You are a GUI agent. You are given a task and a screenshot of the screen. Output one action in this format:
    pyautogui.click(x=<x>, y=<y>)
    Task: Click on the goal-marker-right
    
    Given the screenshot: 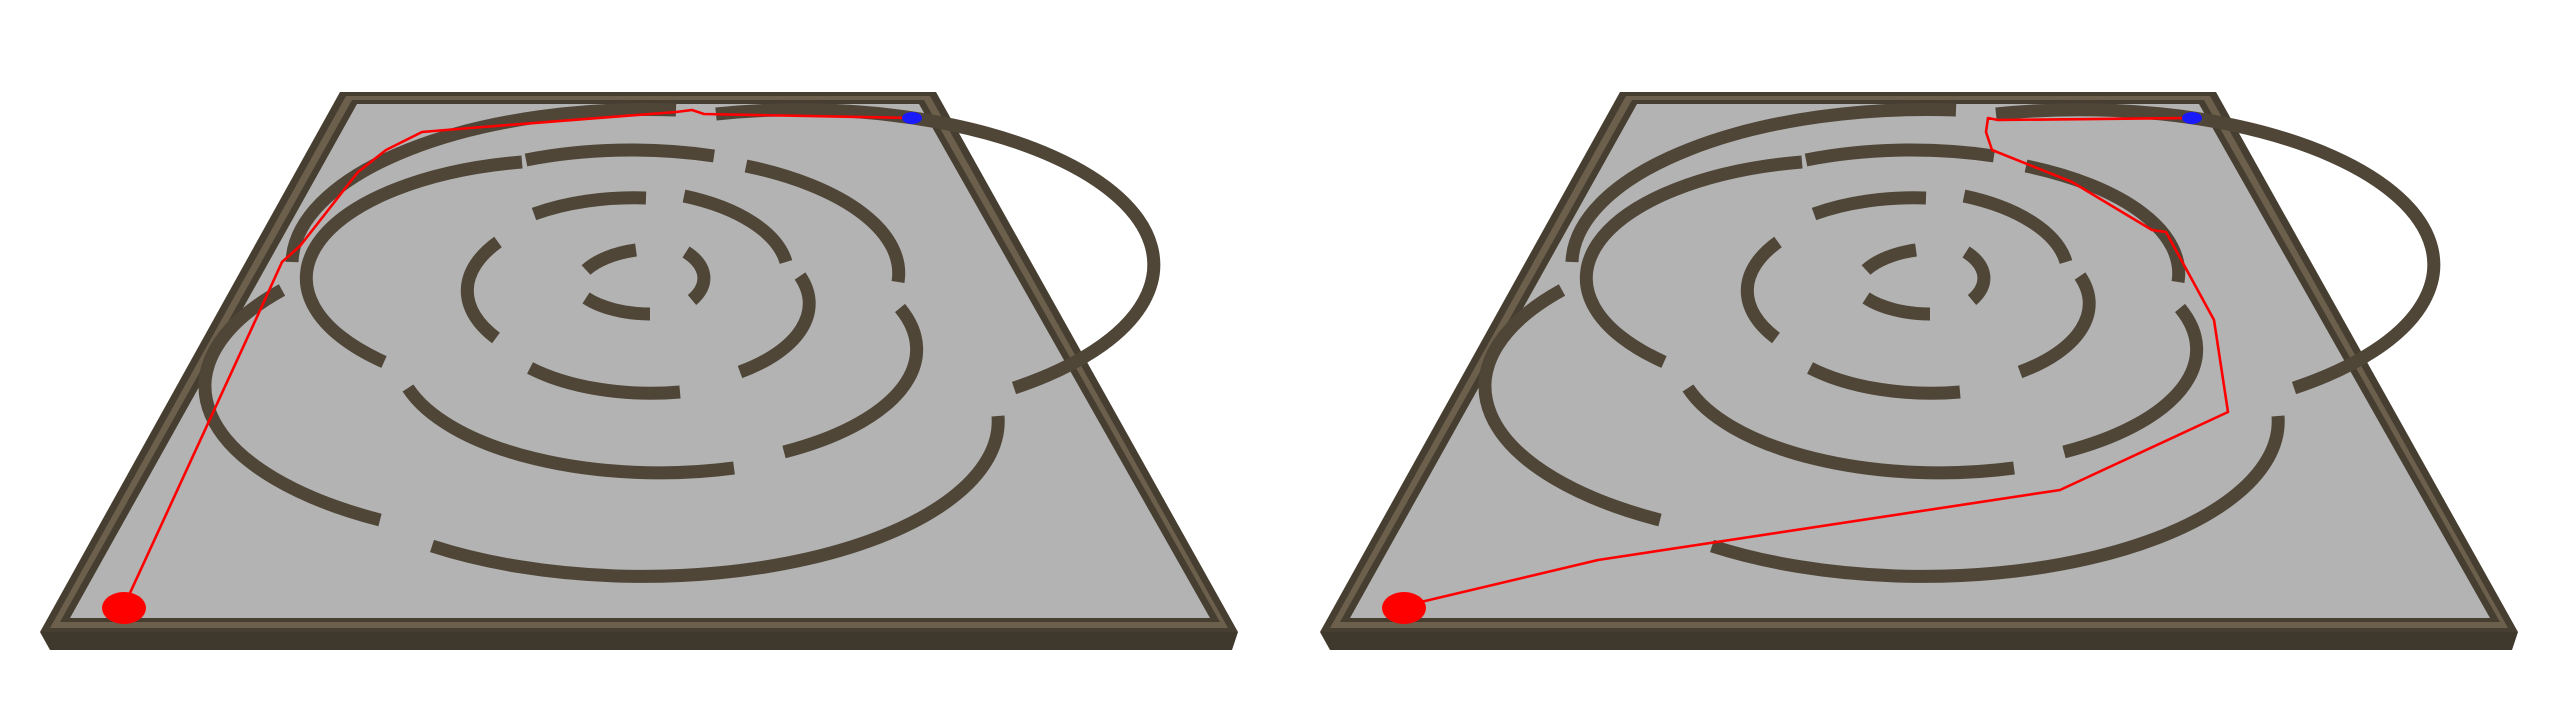 What is the action you would take?
    pyautogui.click(x=2192, y=118)
    